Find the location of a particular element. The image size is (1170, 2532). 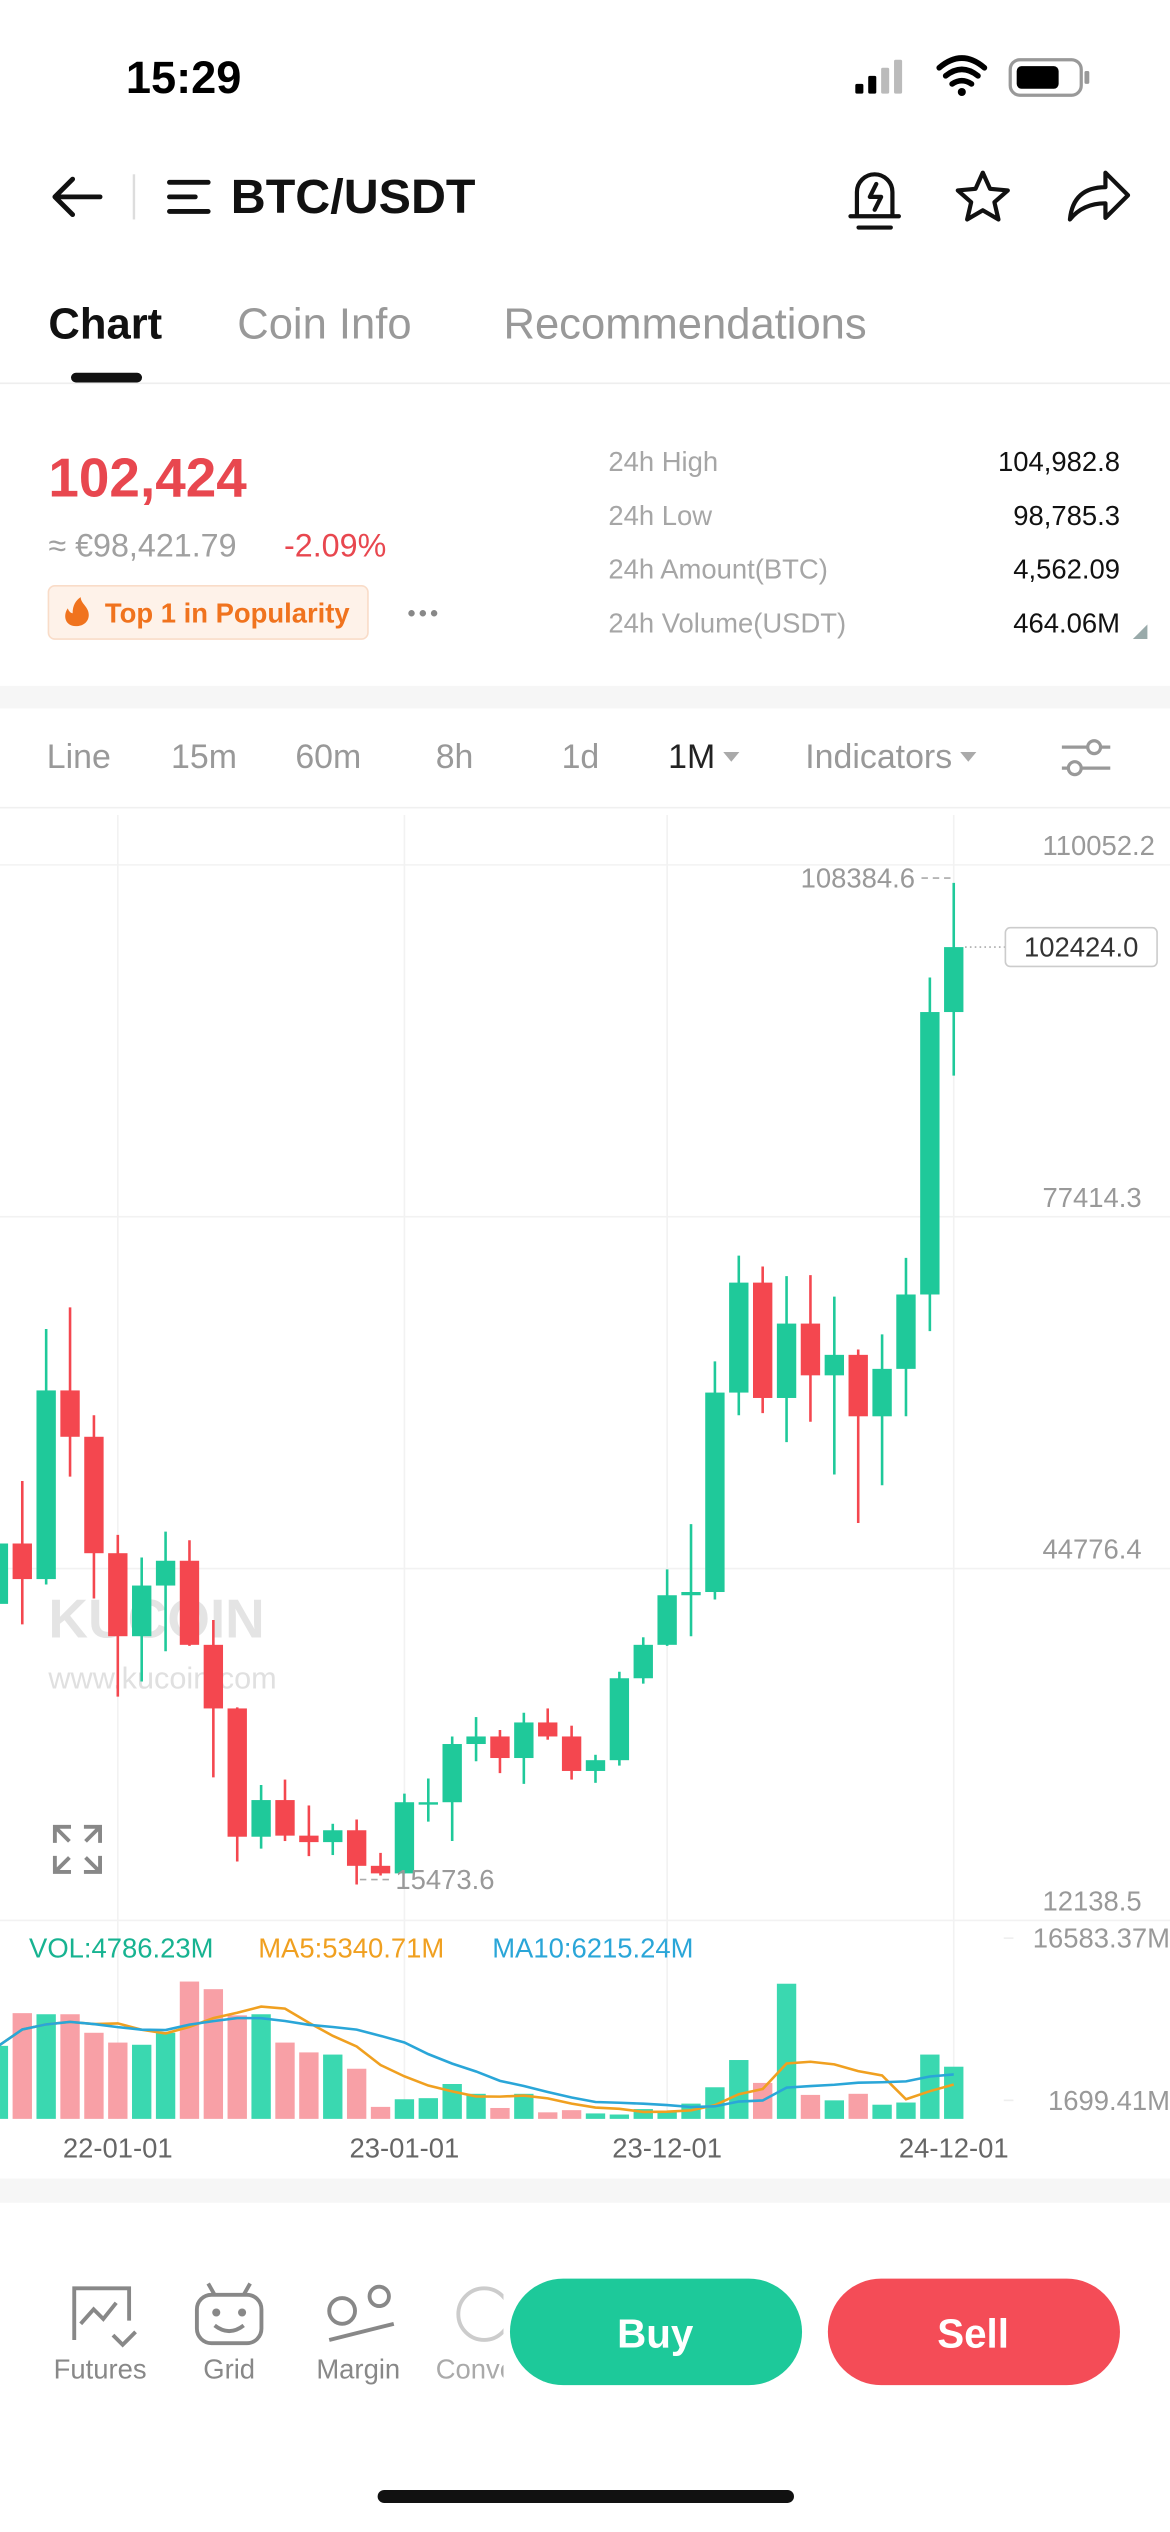

buy-button is located at coordinates (656, 2332).